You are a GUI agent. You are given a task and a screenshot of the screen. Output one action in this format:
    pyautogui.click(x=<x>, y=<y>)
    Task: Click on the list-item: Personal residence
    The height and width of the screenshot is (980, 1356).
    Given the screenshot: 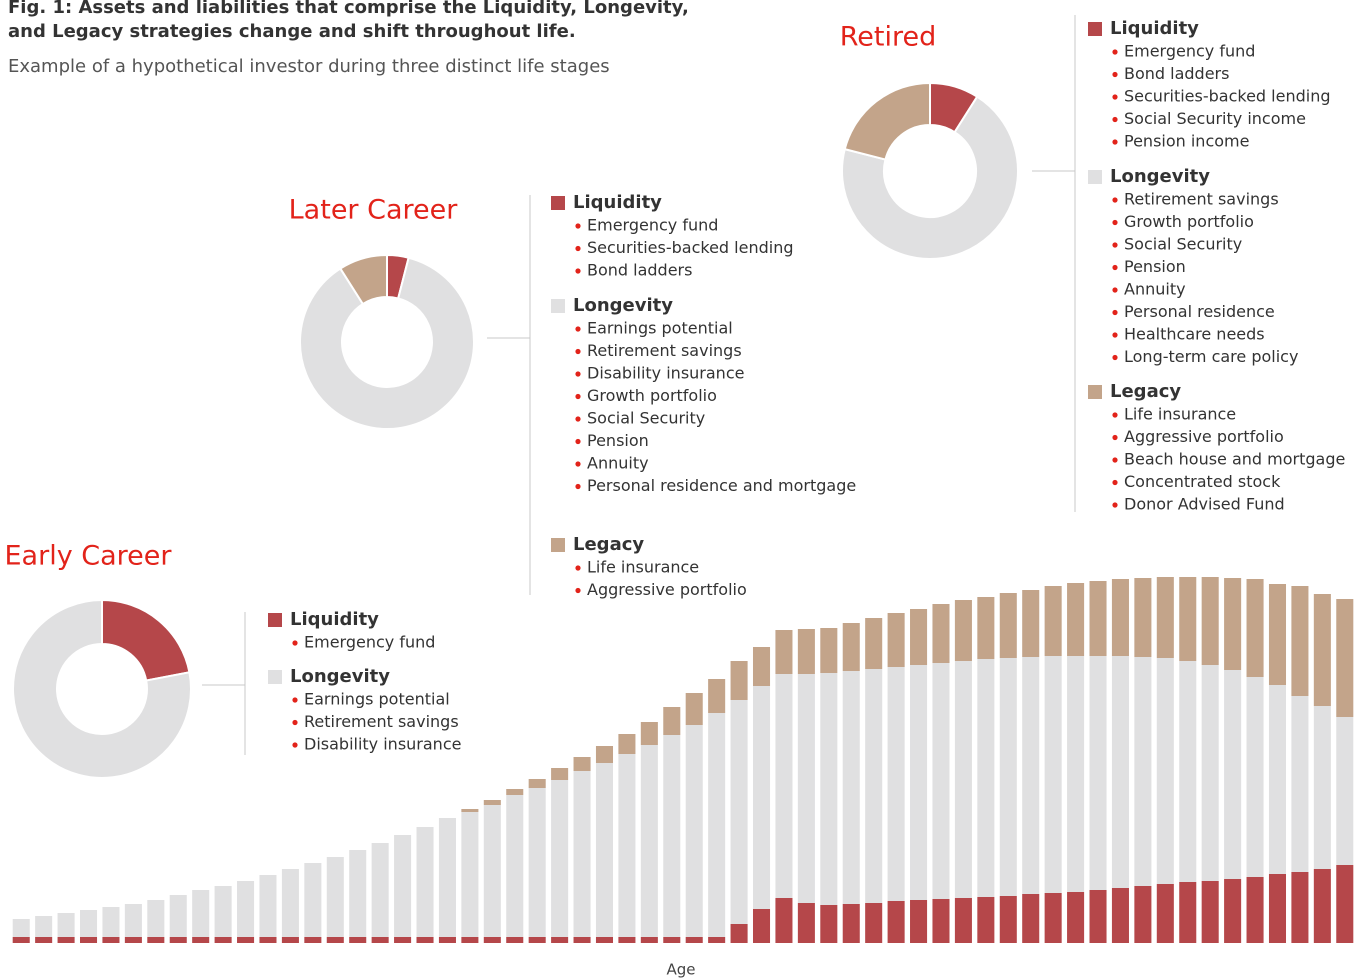 What is the action you would take?
    pyautogui.click(x=1199, y=311)
    